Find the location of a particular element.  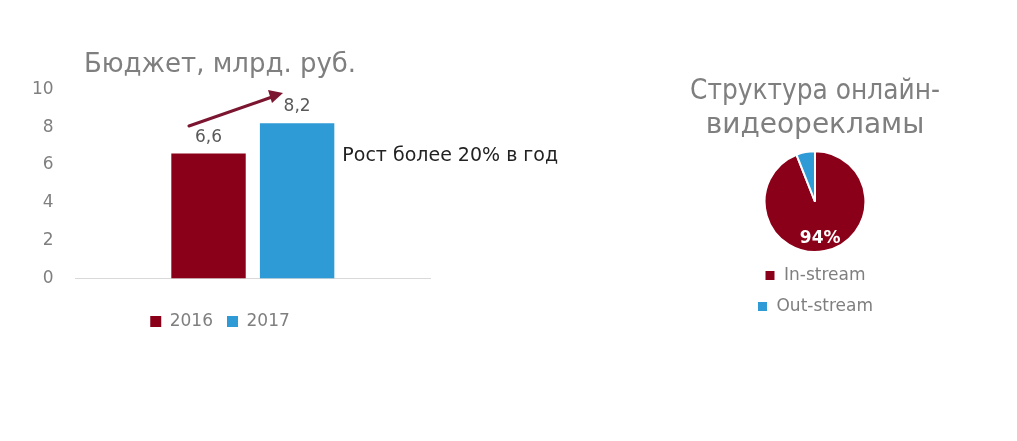

y-tick-label: 2 is located at coordinates (48, 239).